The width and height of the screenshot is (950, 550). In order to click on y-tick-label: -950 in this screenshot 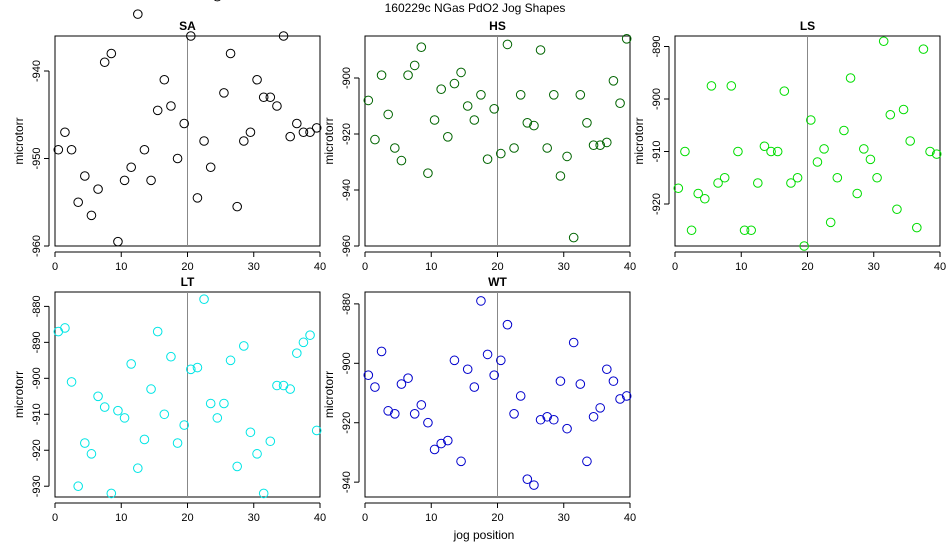, I will do `click(37, 158)`.